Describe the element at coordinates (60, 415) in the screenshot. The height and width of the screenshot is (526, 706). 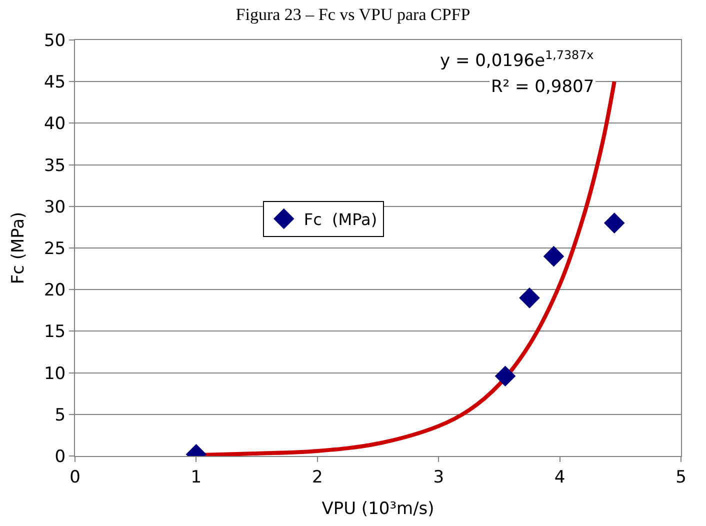
I see `y-tick-label: 5` at that location.